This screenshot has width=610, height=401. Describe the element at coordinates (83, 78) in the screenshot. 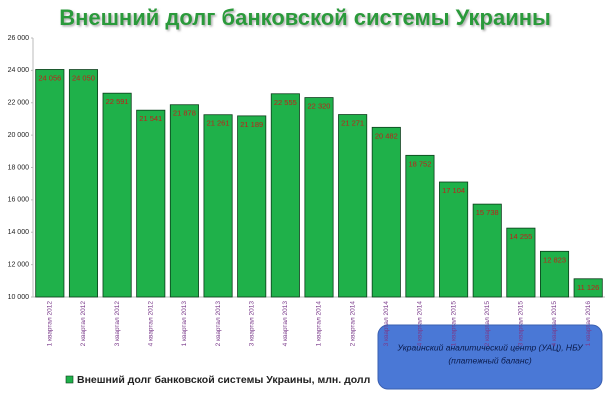

I see `value-label: 24 050` at that location.